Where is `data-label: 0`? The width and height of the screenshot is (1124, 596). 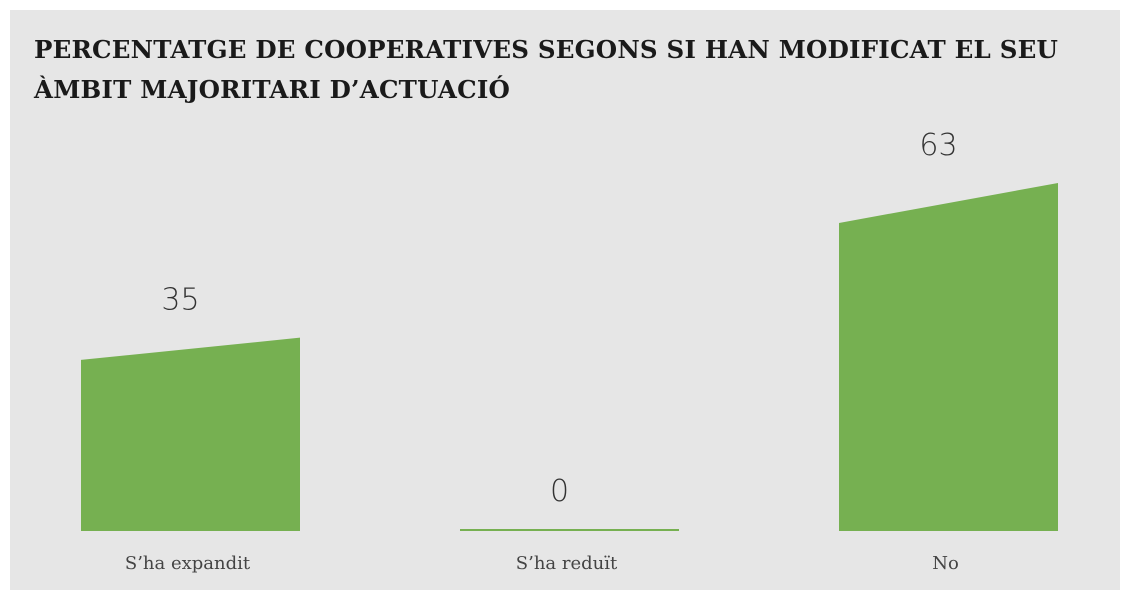
data-label: 0 is located at coordinates (559, 491).